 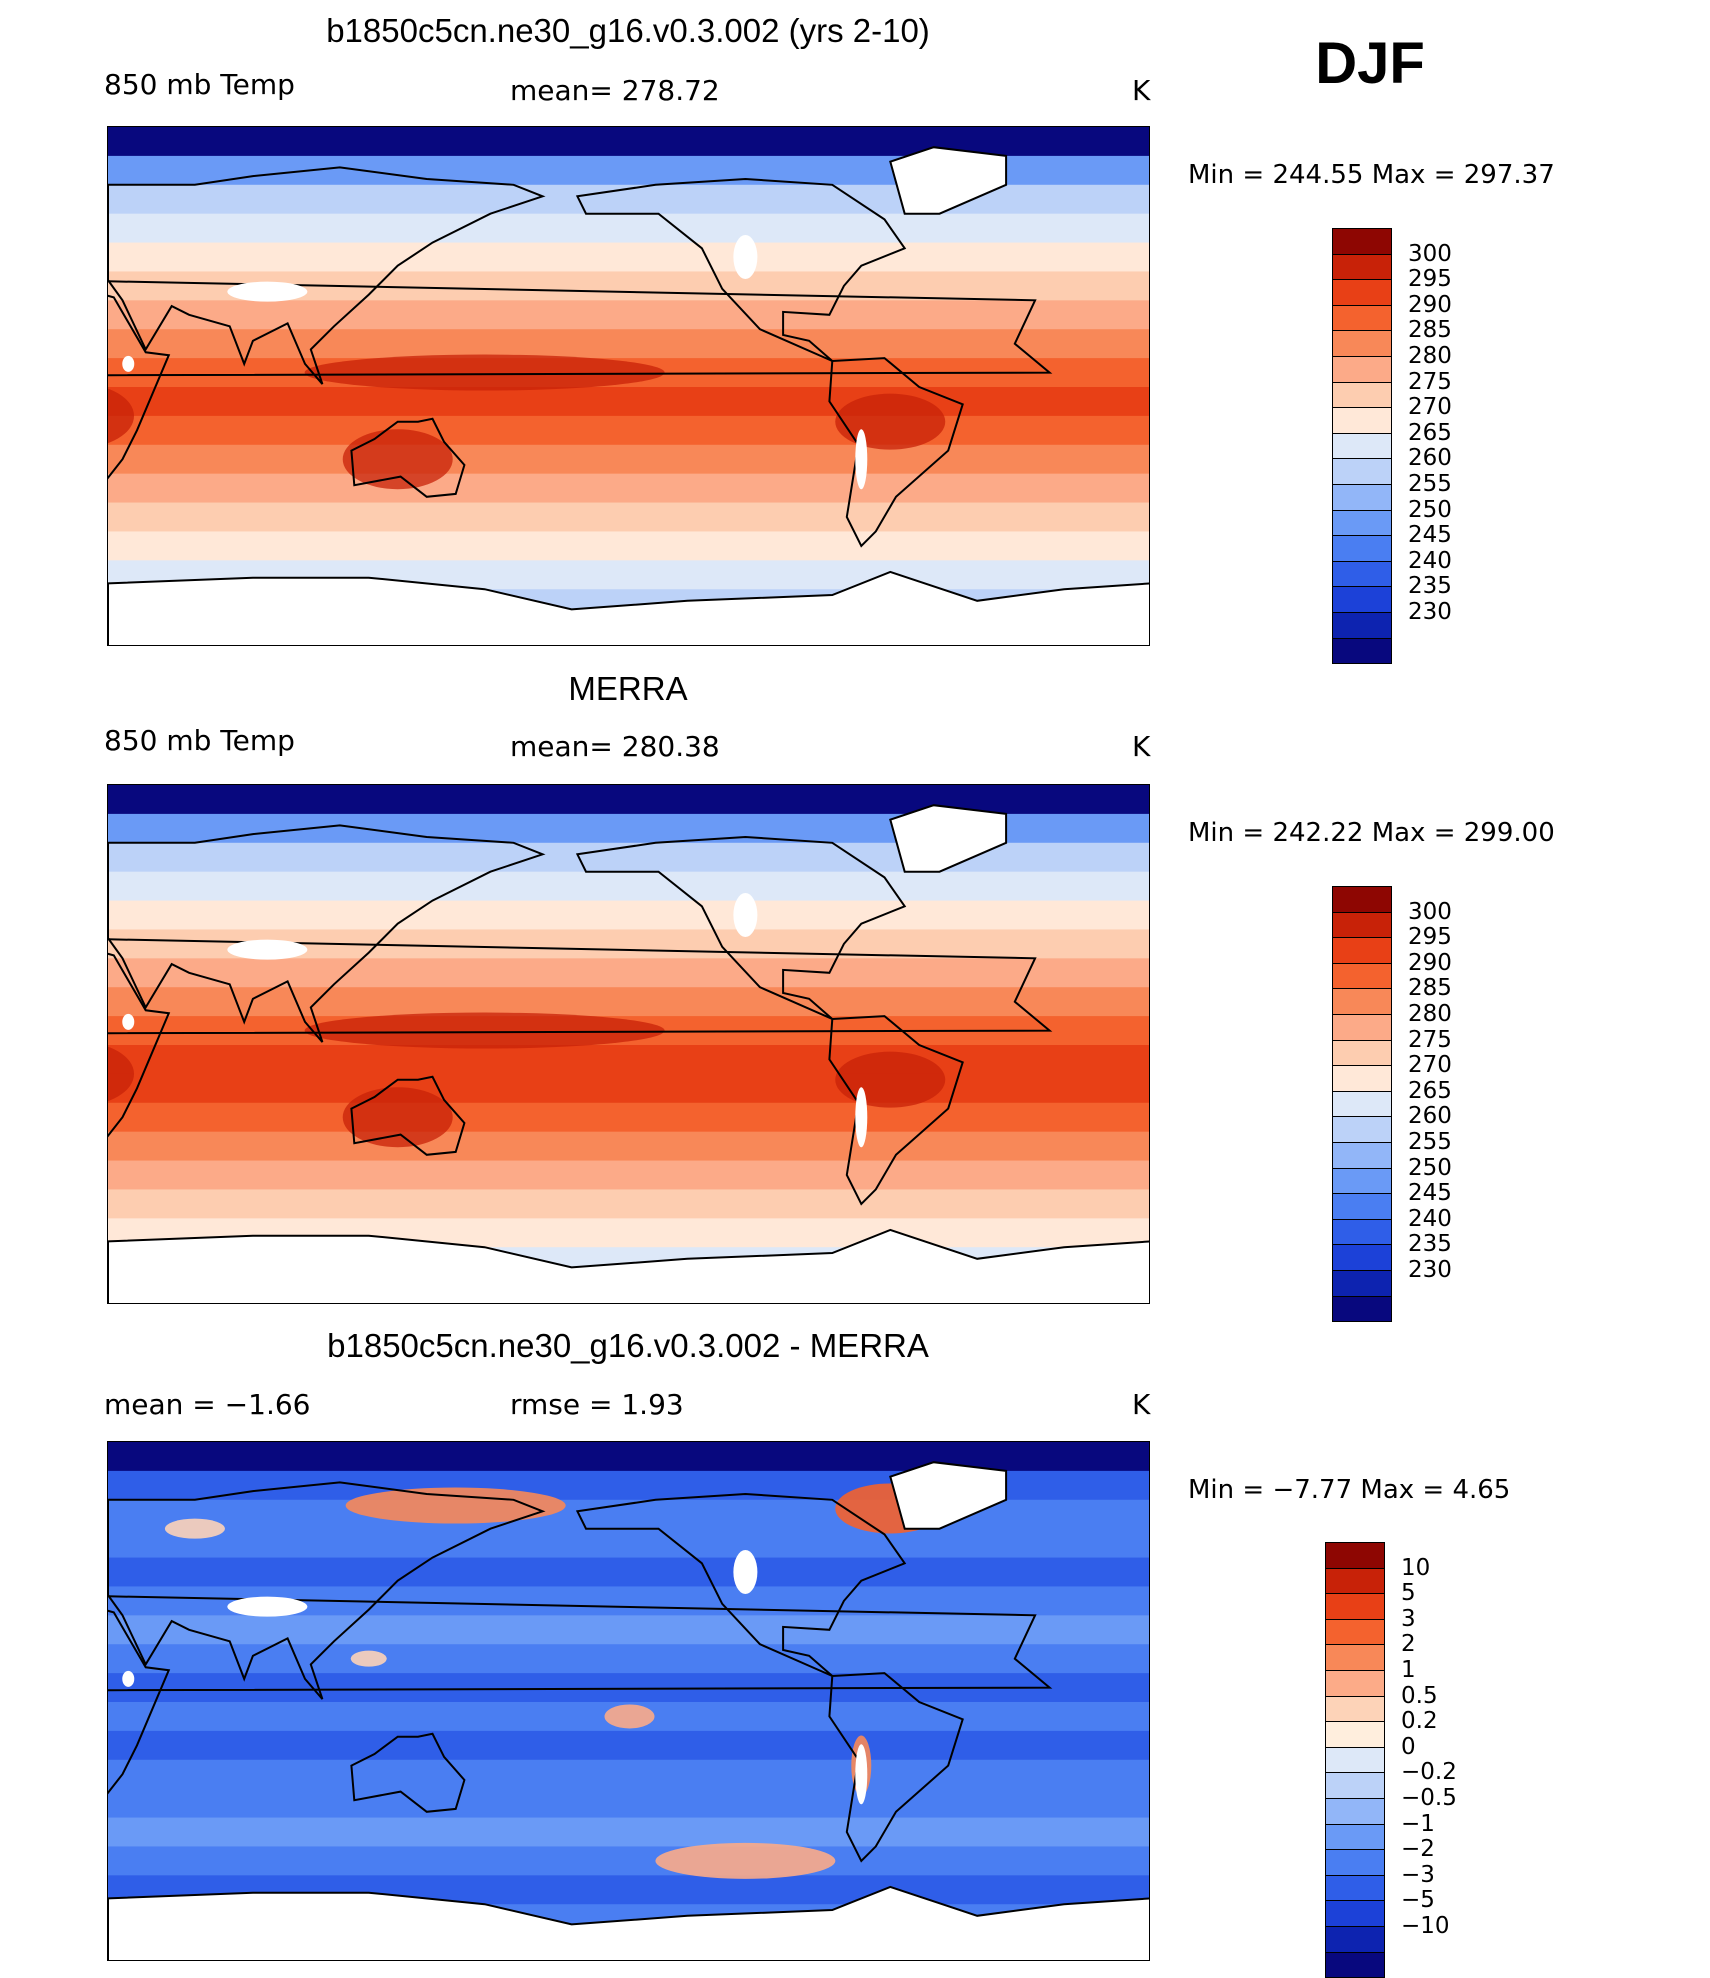 What do you see at coordinates (1430, 330) in the screenshot?
I see `legend-tick-label: 285` at bounding box center [1430, 330].